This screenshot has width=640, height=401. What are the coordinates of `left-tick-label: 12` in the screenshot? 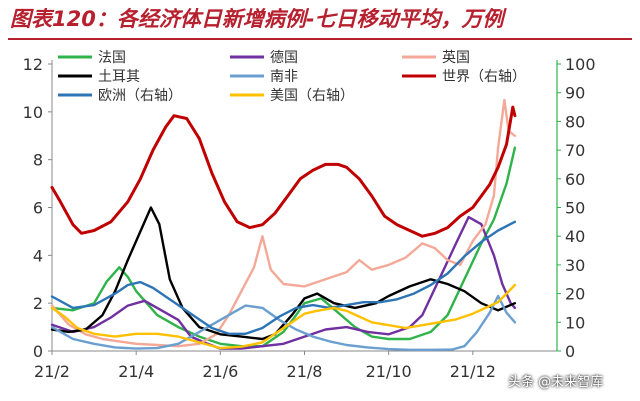 It's located at (33, 64).